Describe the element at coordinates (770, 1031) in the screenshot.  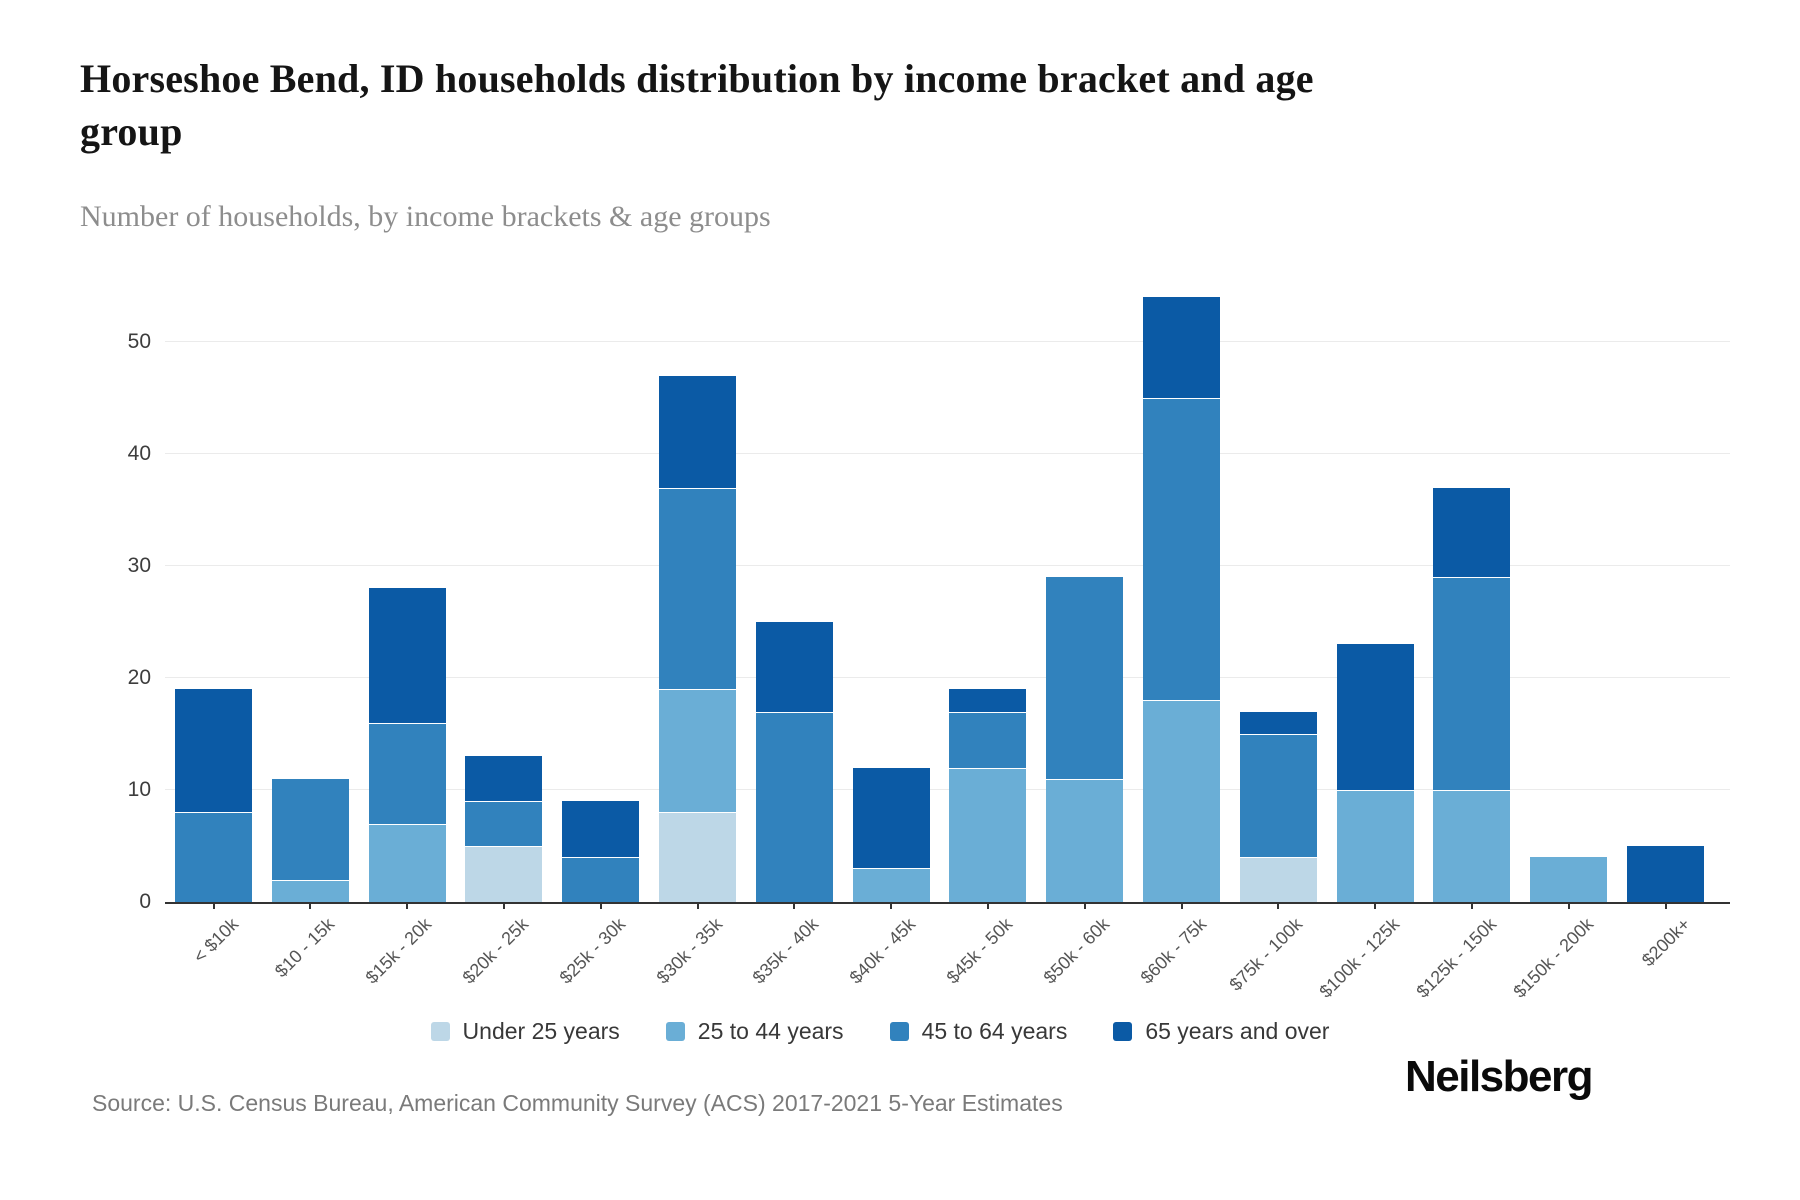
I see `legend-label: 25 to 44 years` at that location.